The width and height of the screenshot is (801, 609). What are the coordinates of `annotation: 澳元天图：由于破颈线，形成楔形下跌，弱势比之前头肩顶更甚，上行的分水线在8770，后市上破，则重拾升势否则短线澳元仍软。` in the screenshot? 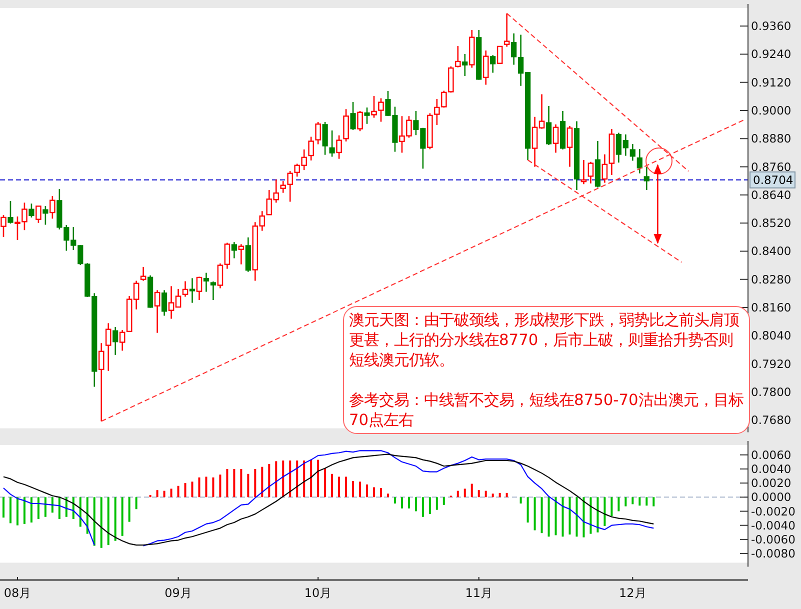 It's located at (544, 340).